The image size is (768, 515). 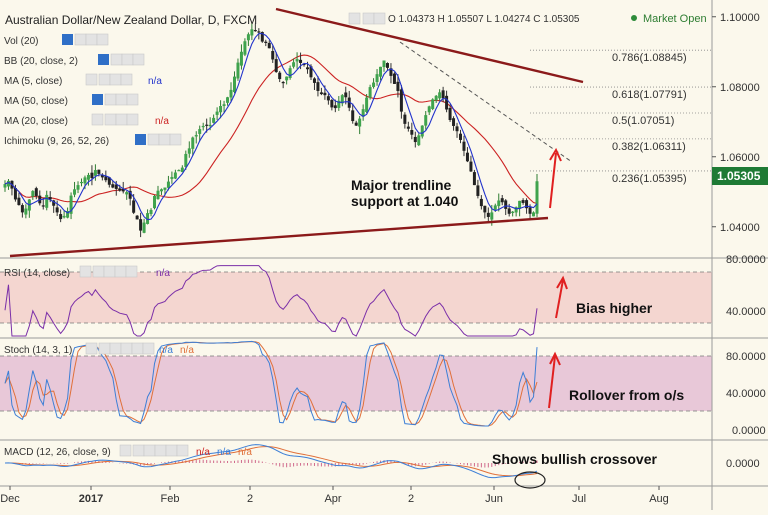 I want to click on rsi-buttons, so click(x=108, y=271).